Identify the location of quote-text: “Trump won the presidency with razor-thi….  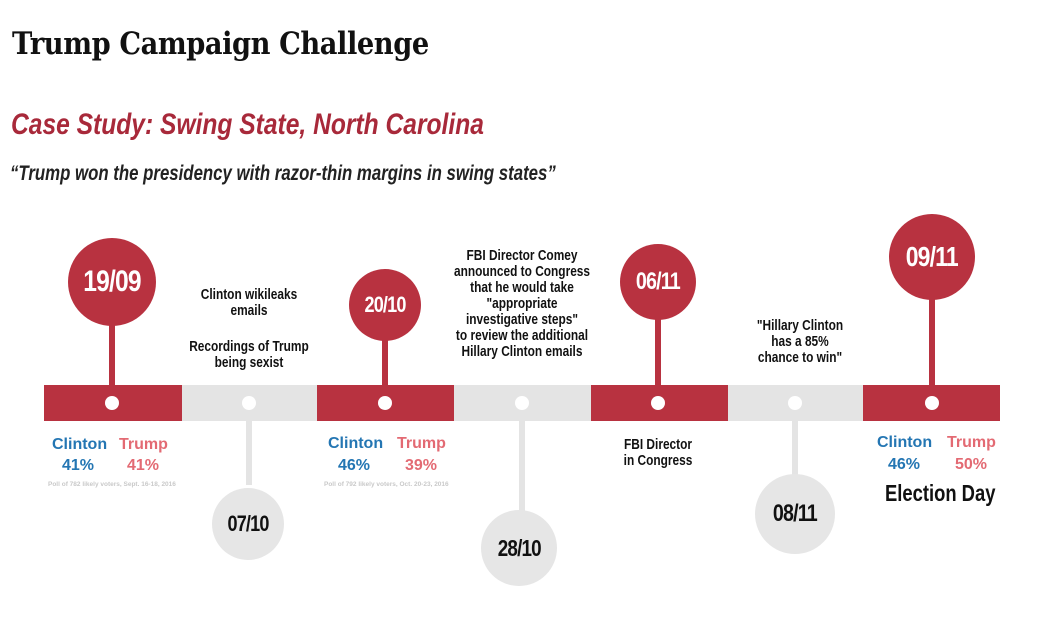
(283, 173).